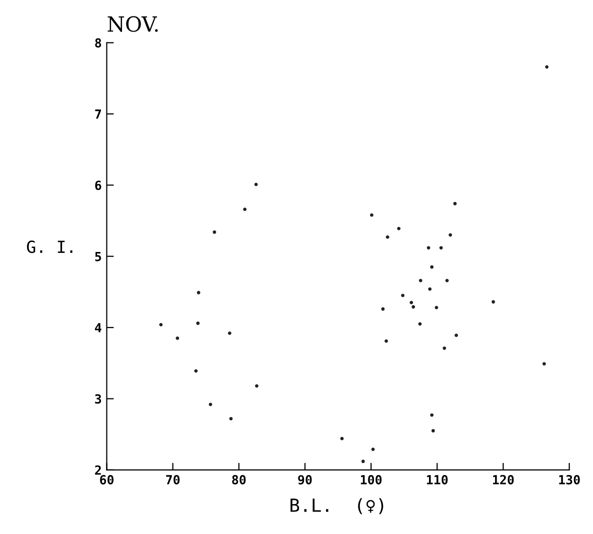 This screenshot has width=593, height=534. I want to click on x-tick-label: 80, so click(239, 479).